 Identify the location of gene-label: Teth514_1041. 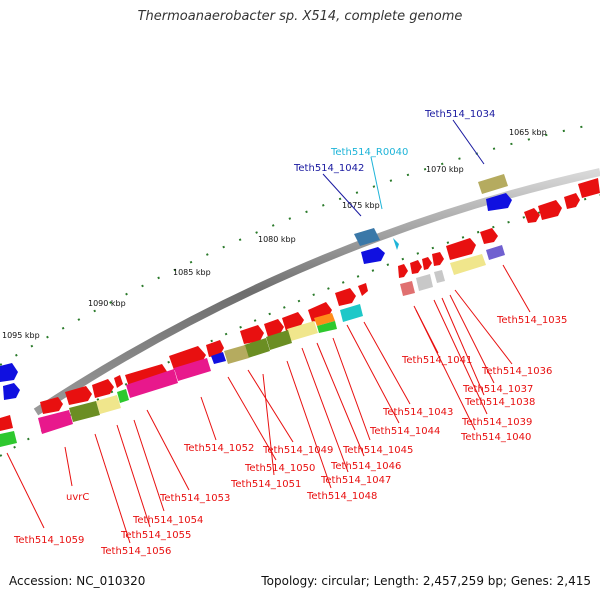
(436, 360).